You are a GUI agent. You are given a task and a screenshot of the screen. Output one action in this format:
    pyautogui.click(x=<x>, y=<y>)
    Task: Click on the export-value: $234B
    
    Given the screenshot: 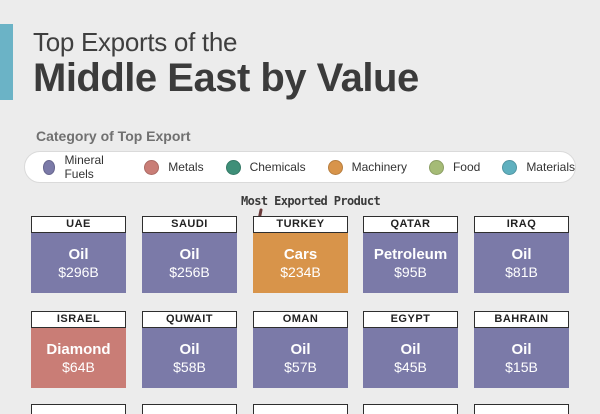 What is the action you would take?
    pyautogui.click(x=300, y=271)
    